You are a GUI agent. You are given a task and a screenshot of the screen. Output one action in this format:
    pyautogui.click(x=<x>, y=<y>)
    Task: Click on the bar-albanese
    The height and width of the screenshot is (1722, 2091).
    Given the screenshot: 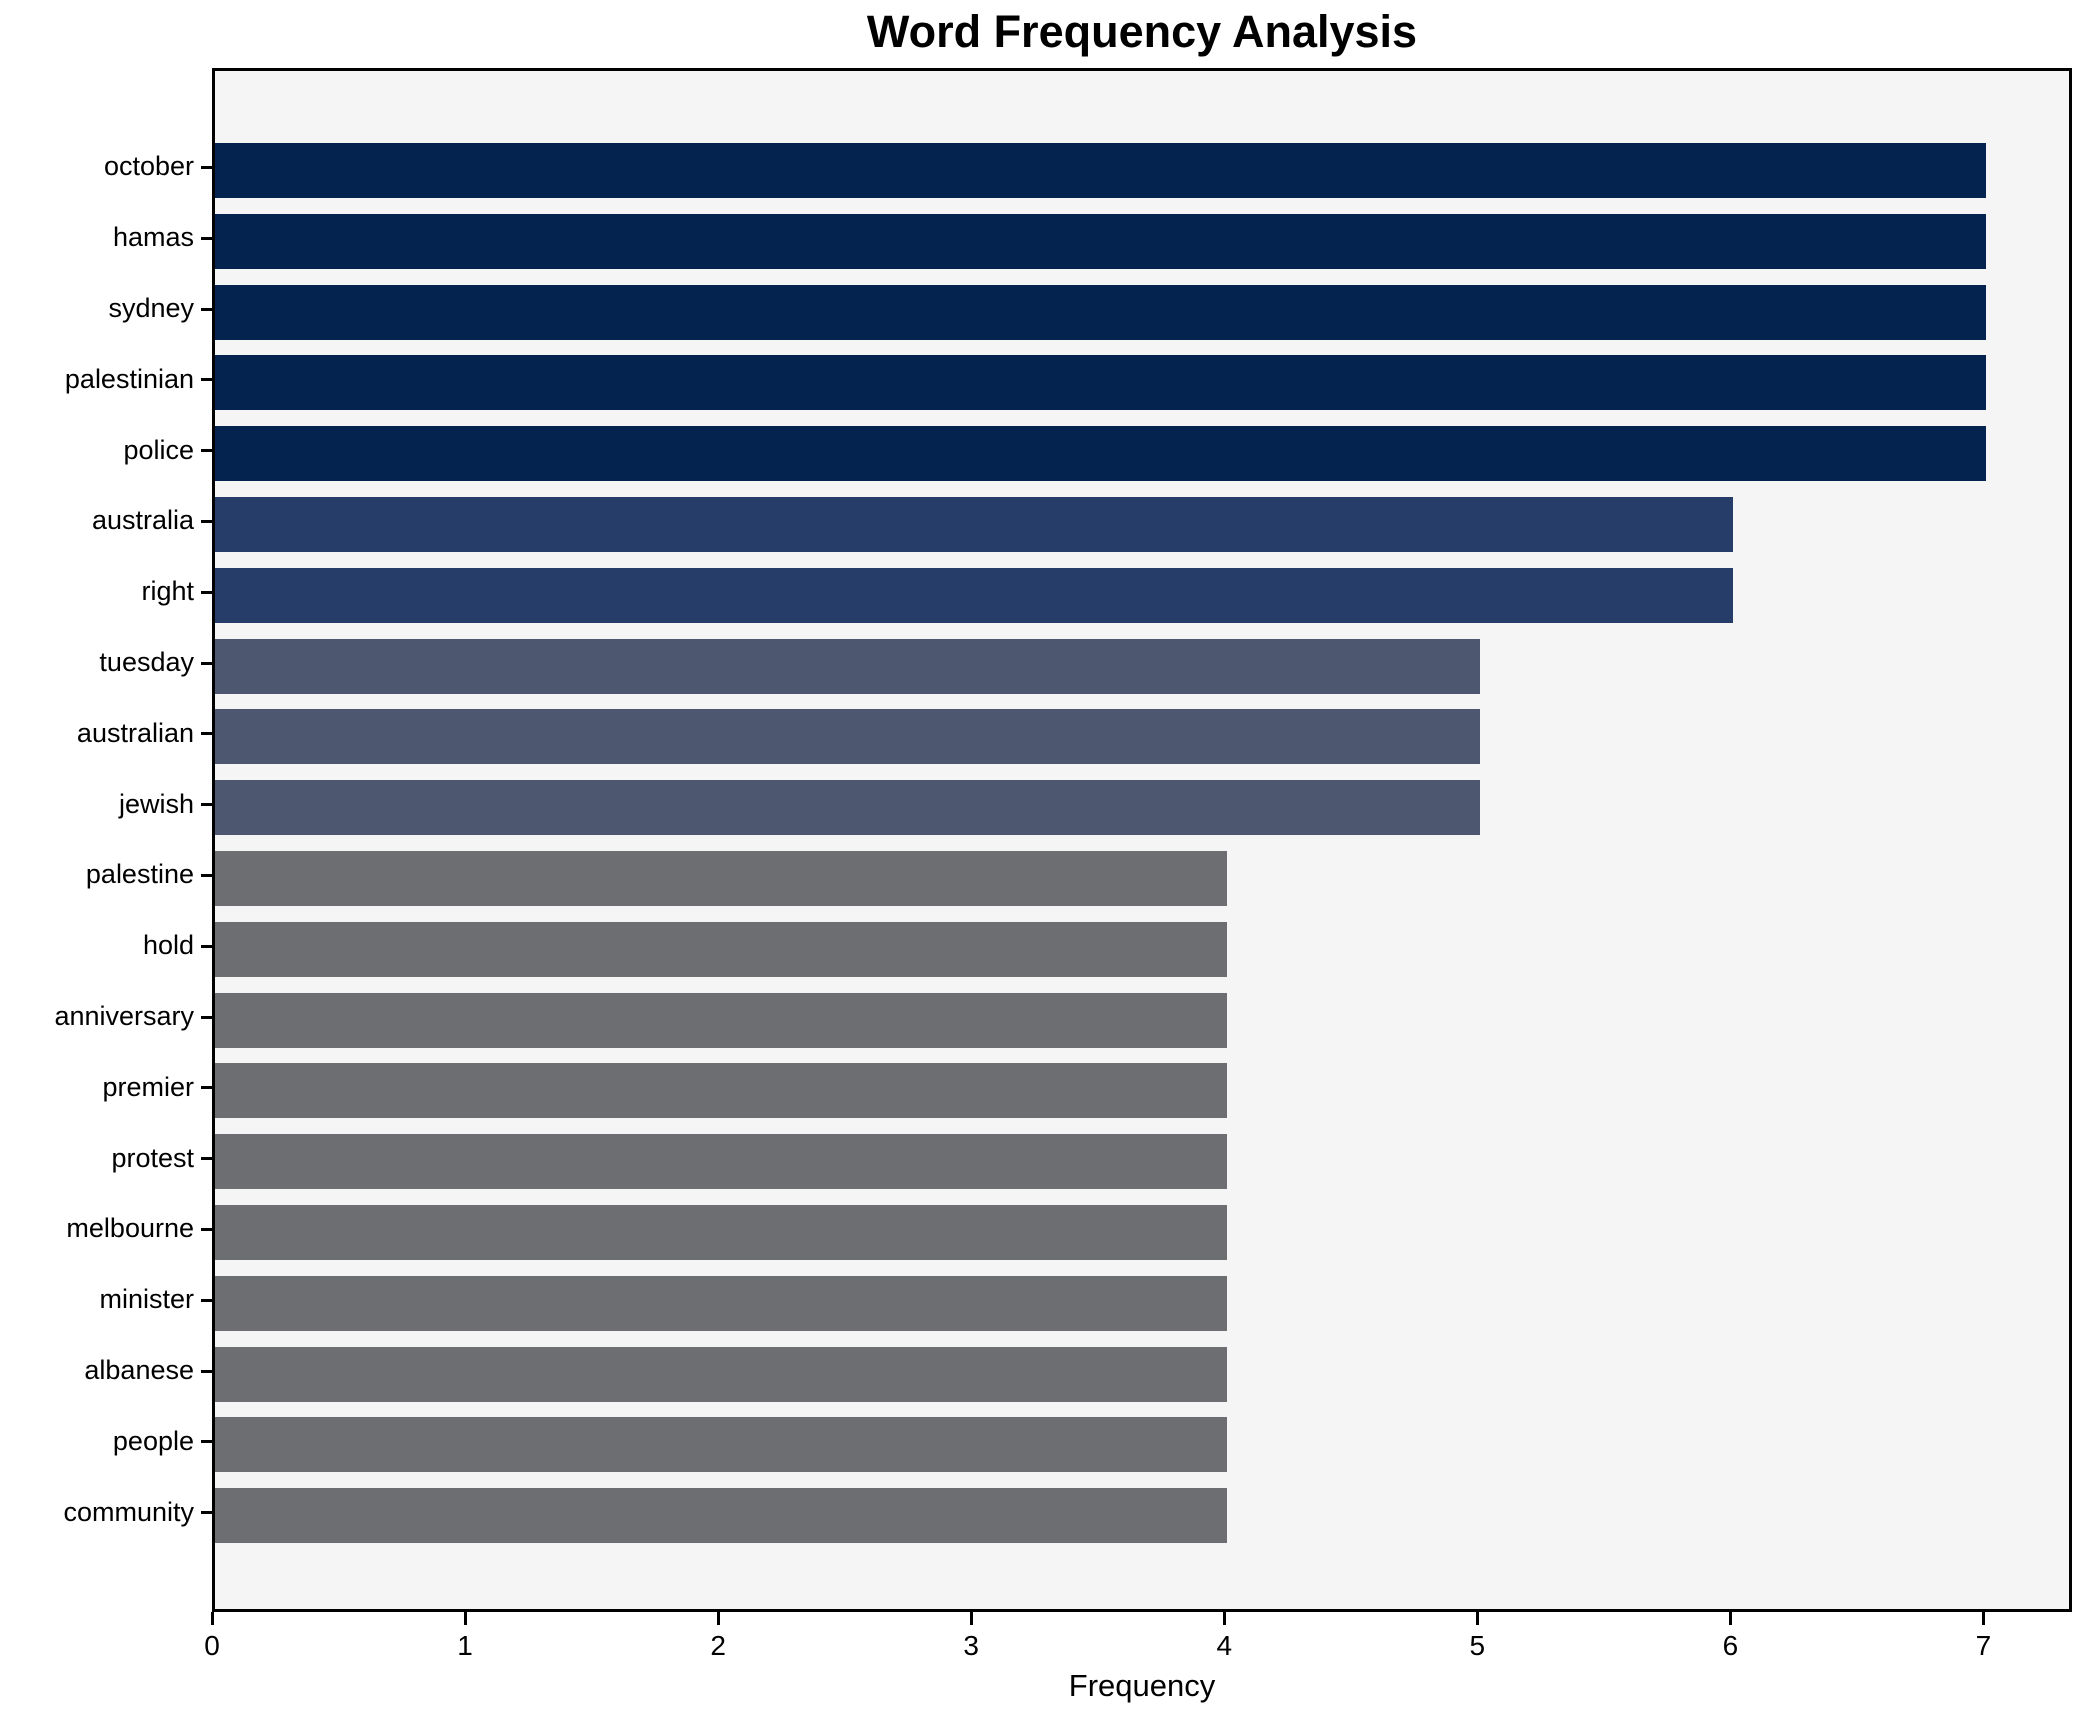 What is the action you would take?
    pyautogui.click(x=721, y=1374)
    